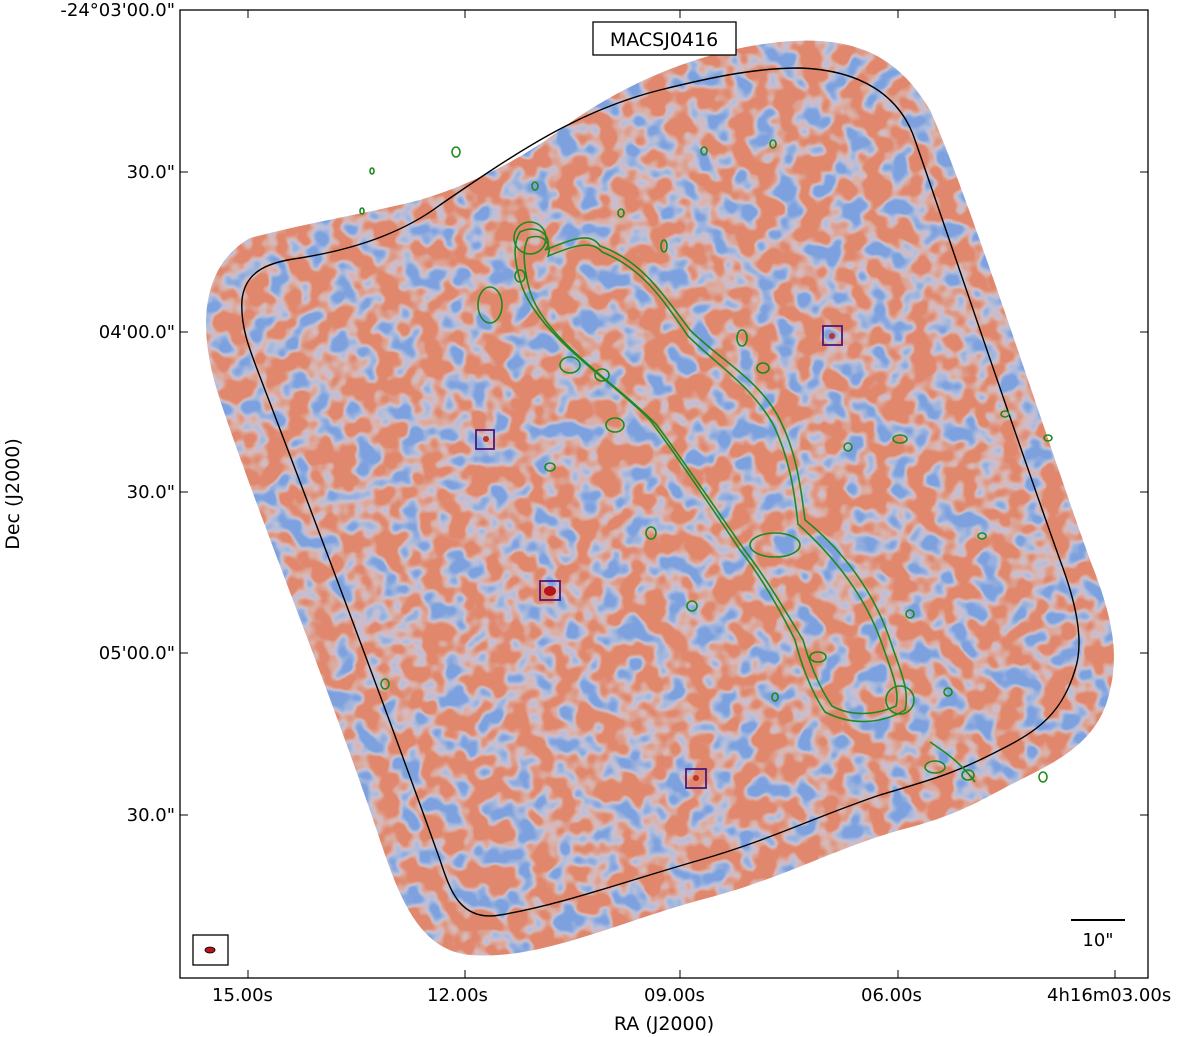 This screenshot has width=1200, height=1037. Describe the element at coordinates (210, 950) in the screenshot. I see `ellipse-beam-icon` at that location.